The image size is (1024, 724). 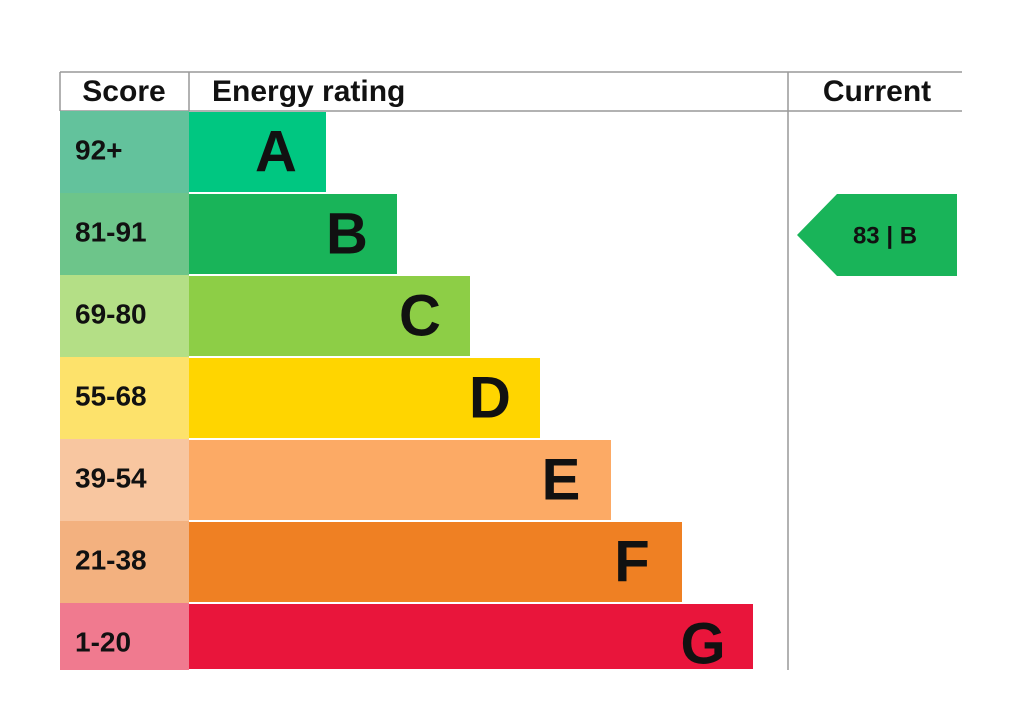 What do you see at coordinates (111, 477) in the screenshot?
I see `score-label: 39-54` at bounding box center [111, 477].